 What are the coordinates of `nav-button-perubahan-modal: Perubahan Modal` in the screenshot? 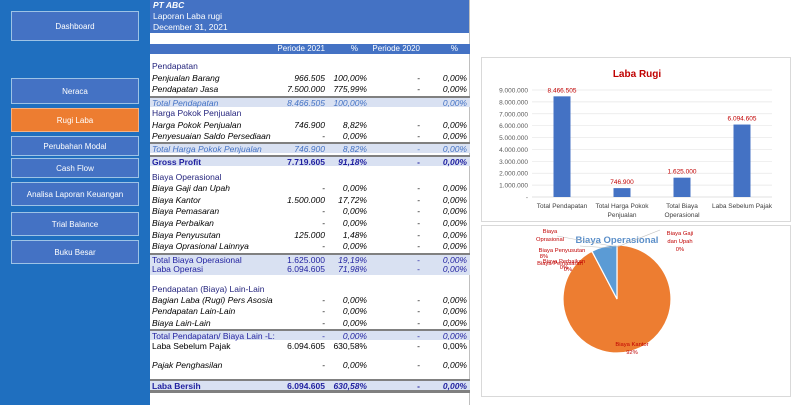 It's located at (75, 146).